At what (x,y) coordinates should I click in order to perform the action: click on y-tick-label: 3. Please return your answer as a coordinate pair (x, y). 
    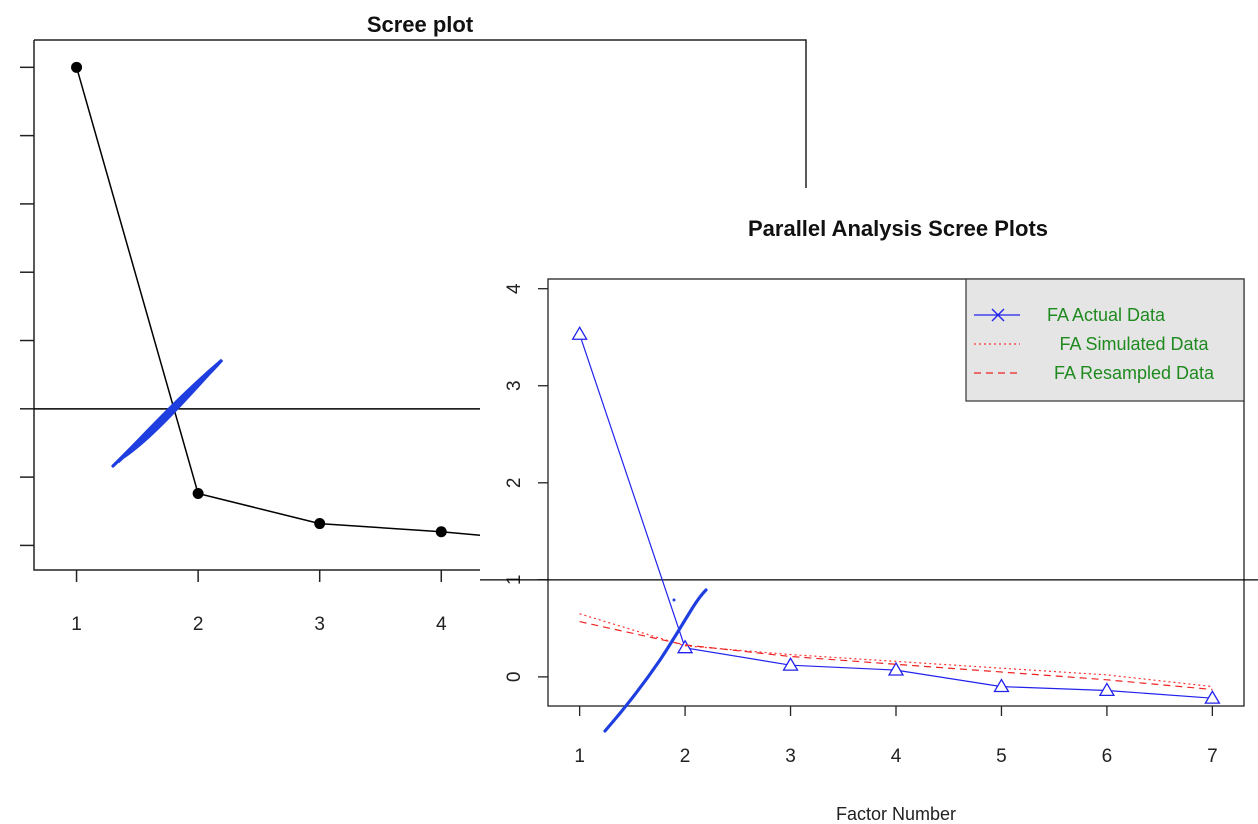
    Looking at the image, I should click on (514, 385).